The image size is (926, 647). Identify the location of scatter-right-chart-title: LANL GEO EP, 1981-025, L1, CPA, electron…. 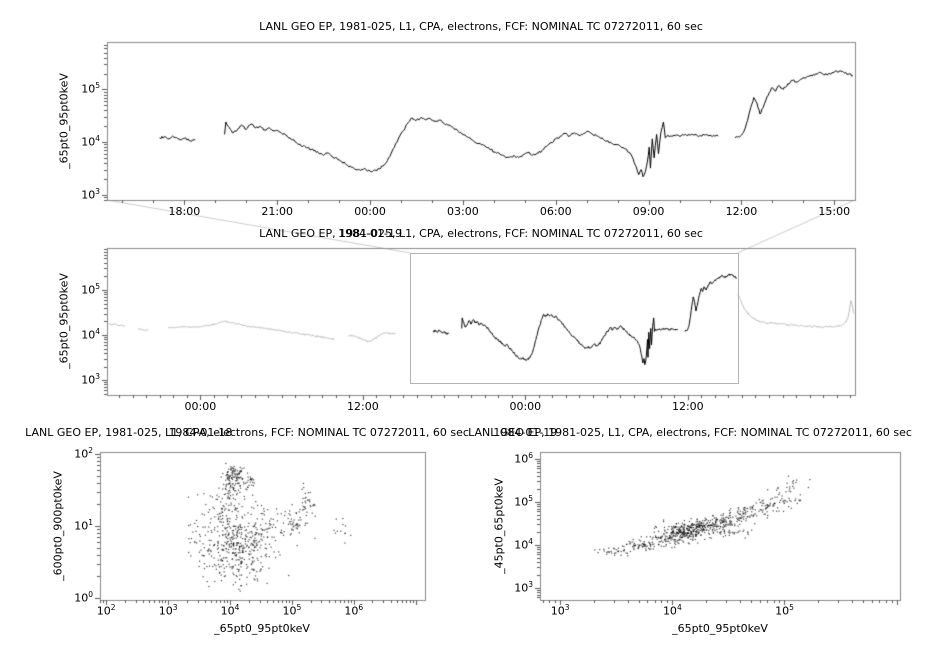
(690, 432).